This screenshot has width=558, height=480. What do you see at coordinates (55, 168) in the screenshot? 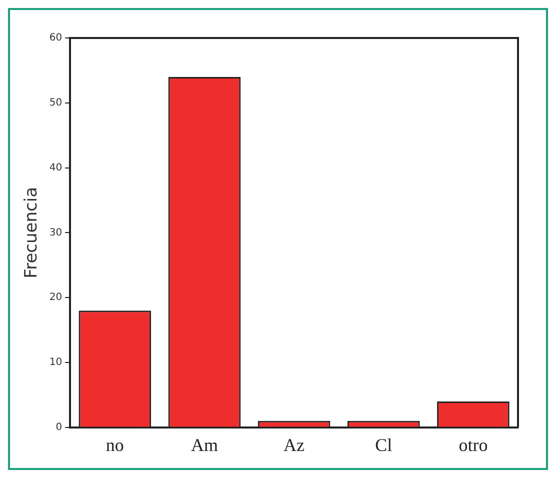
I see `y-tick-label: 40` at bounding box center [55, 168].